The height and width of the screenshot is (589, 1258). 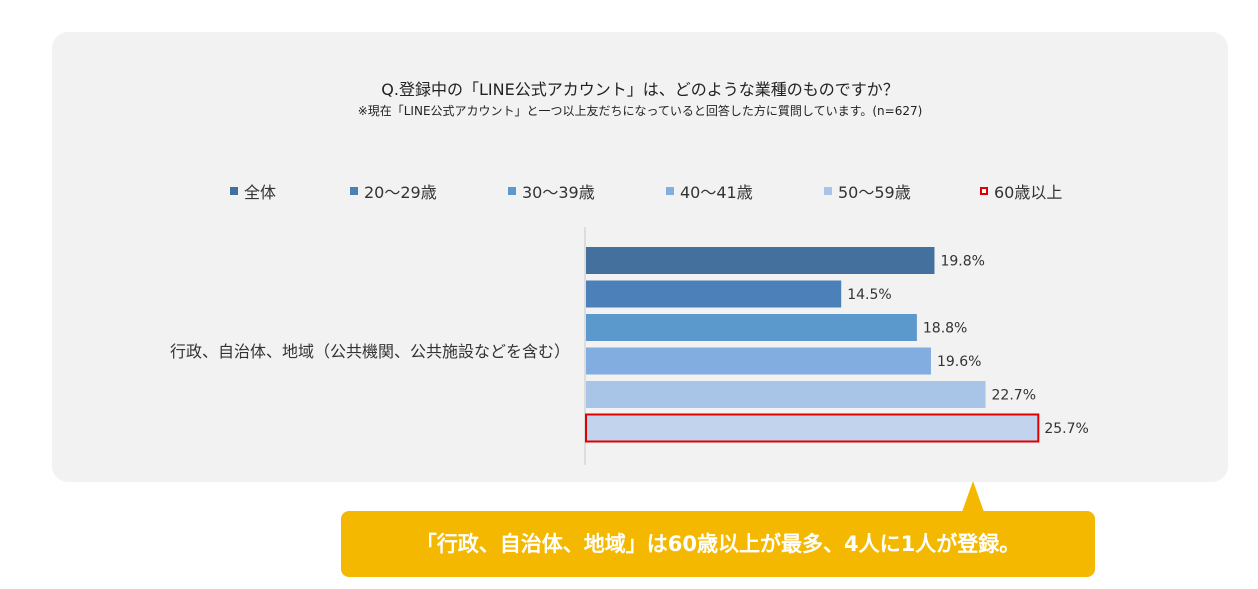 What do you see at coordinates (945, 329) in the screenshot?
I see `bar-value-label-2: 18.8%` at bounding box center [945, 329].